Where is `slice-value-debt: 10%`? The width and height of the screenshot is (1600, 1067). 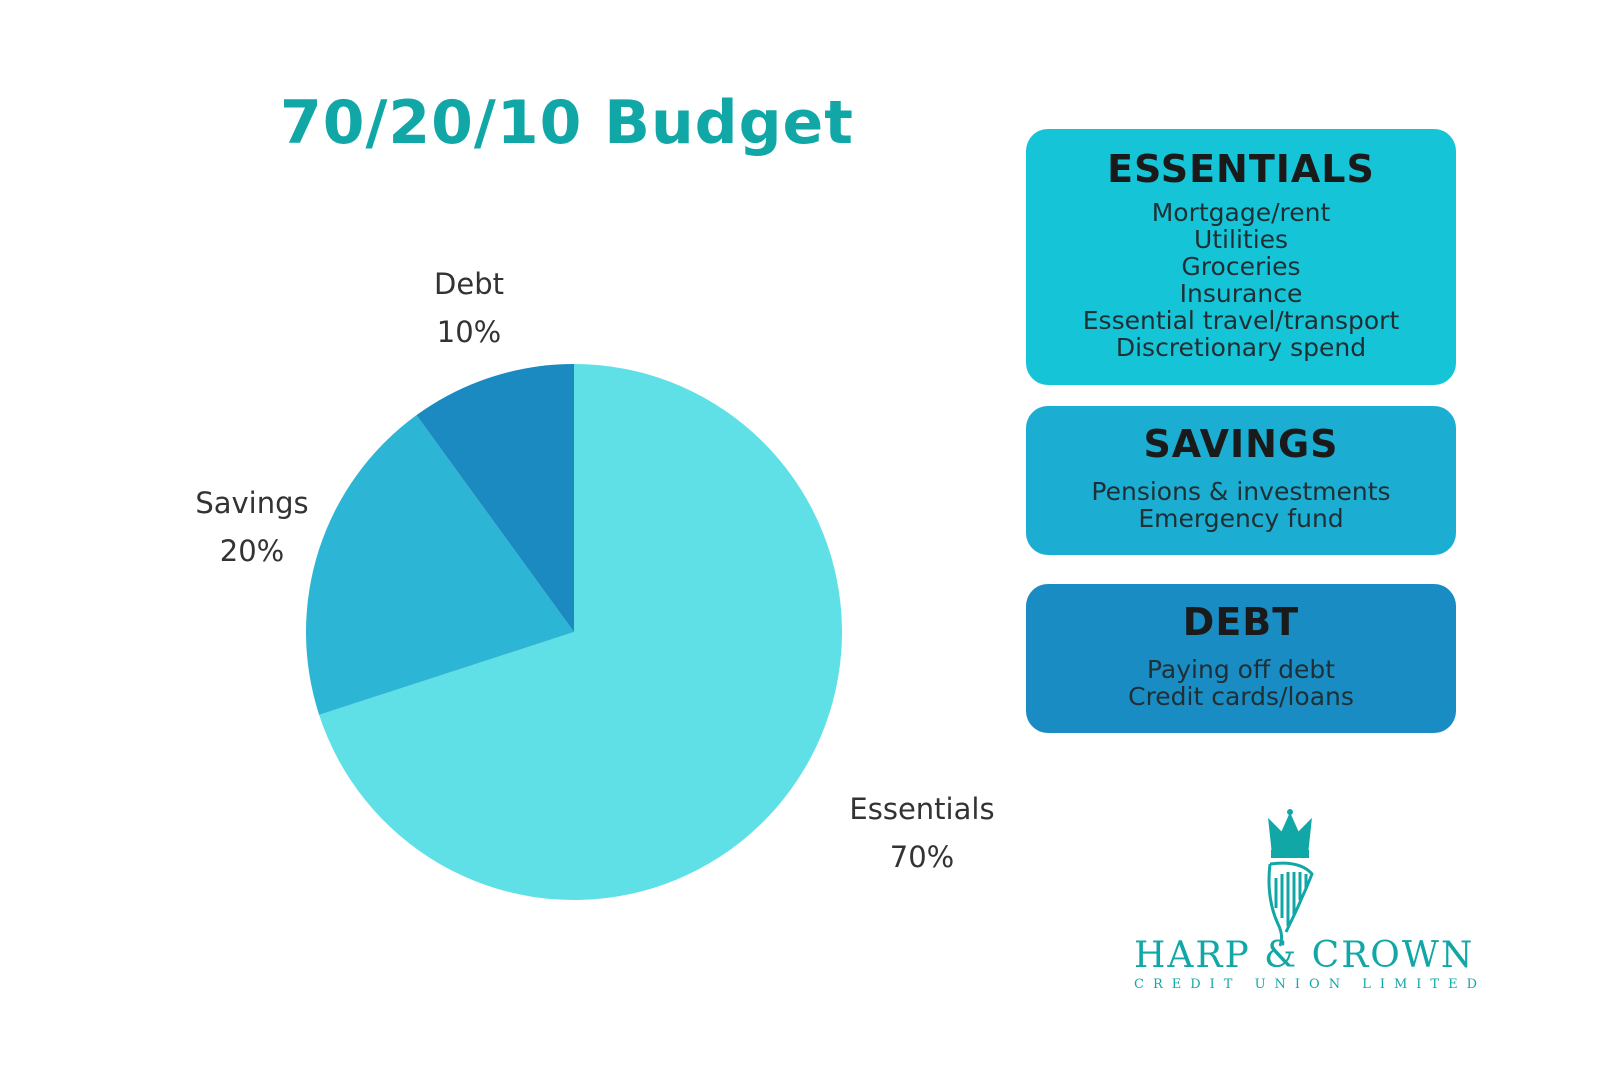 slice-value-debt: 10% is located at coordinates (469, 332).